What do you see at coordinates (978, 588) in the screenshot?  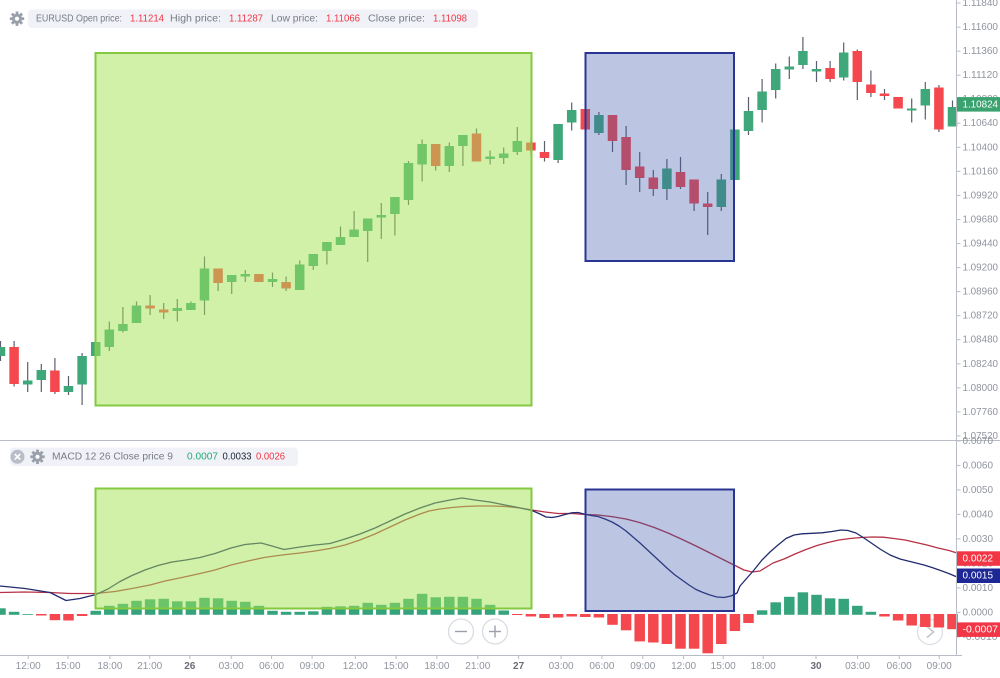 I see `svg-text: 0.0010` at bounding box center [978, 588].